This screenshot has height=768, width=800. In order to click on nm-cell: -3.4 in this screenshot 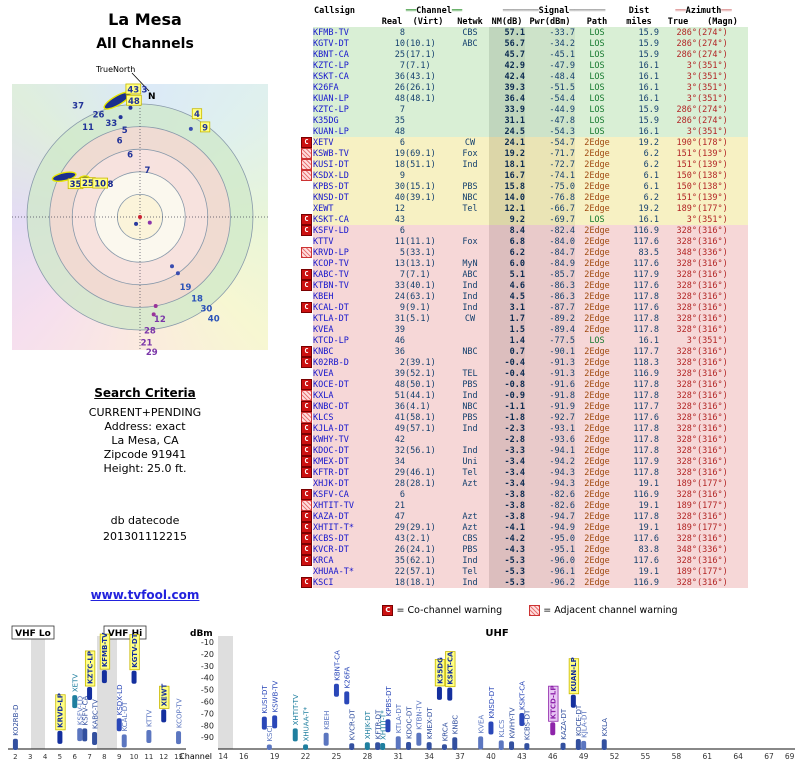, I will do `click(507, 483)`.